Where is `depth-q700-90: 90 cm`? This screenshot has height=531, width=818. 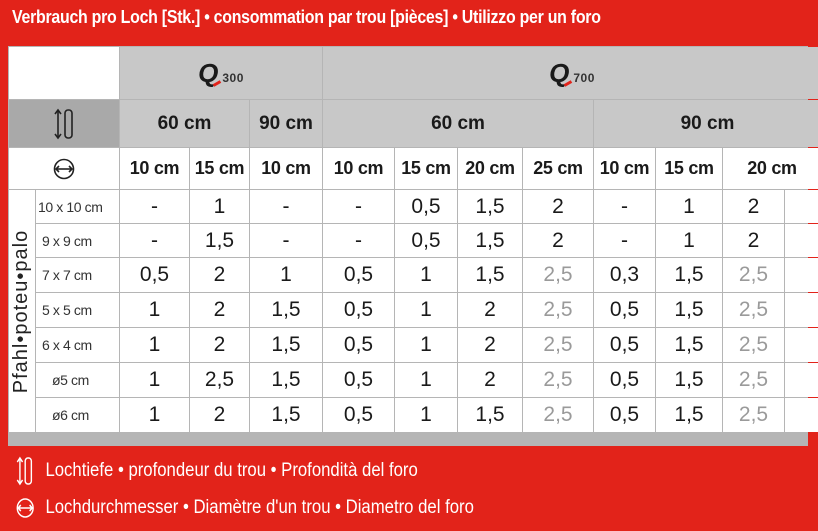
depth-q700-90: 90 cm is located at coordinates (706, 123).